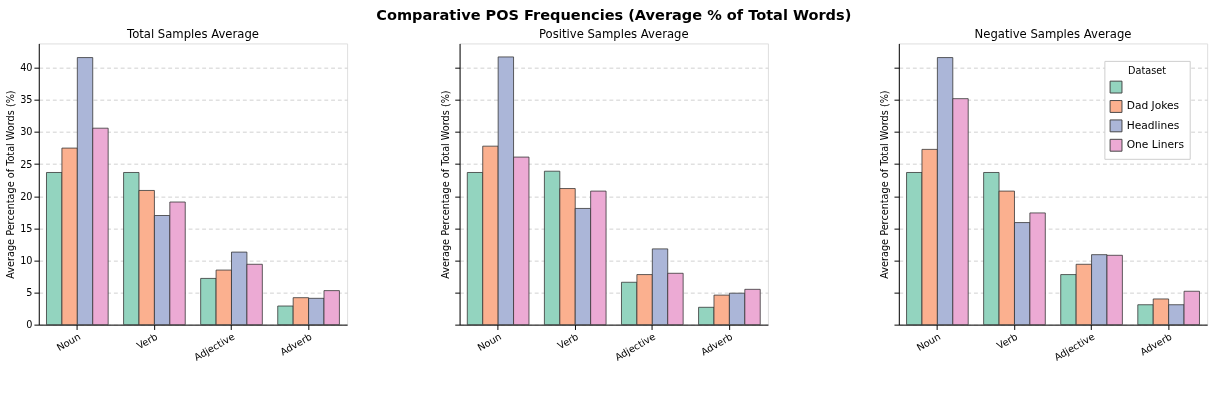  I want to click on y-tick-label: 25, so click(26, 164).